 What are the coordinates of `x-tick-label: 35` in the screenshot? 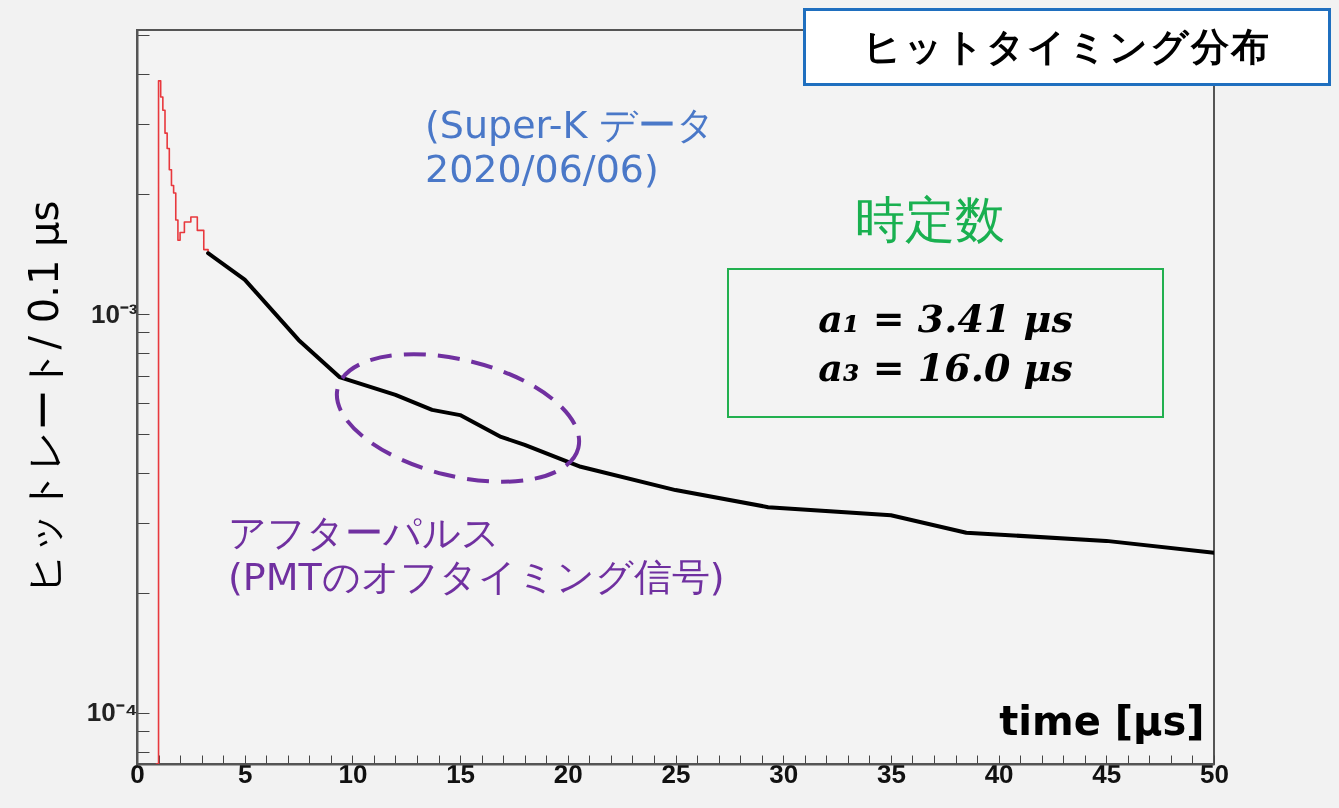 It's located at (891, 773).